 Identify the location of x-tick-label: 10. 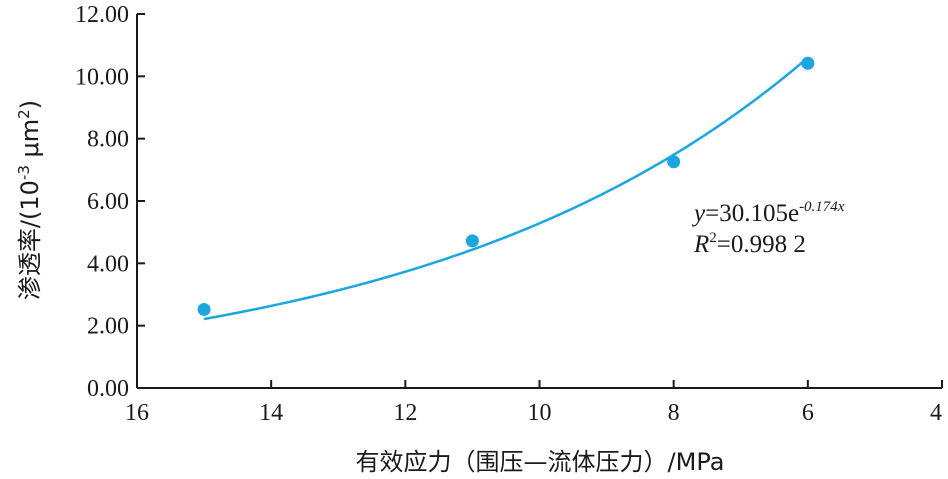
(540, 413).